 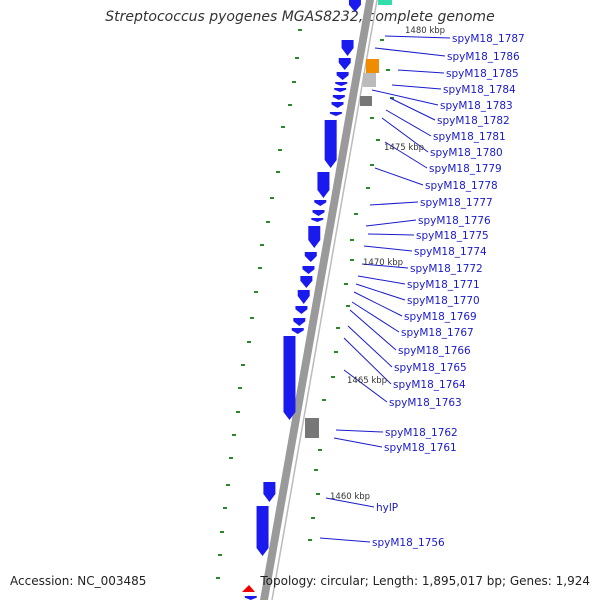 What do you see at coordinates (454, 221) in the screenshot?
I see `gene-label: spyM18_1776` at bounding box center [454, 221].